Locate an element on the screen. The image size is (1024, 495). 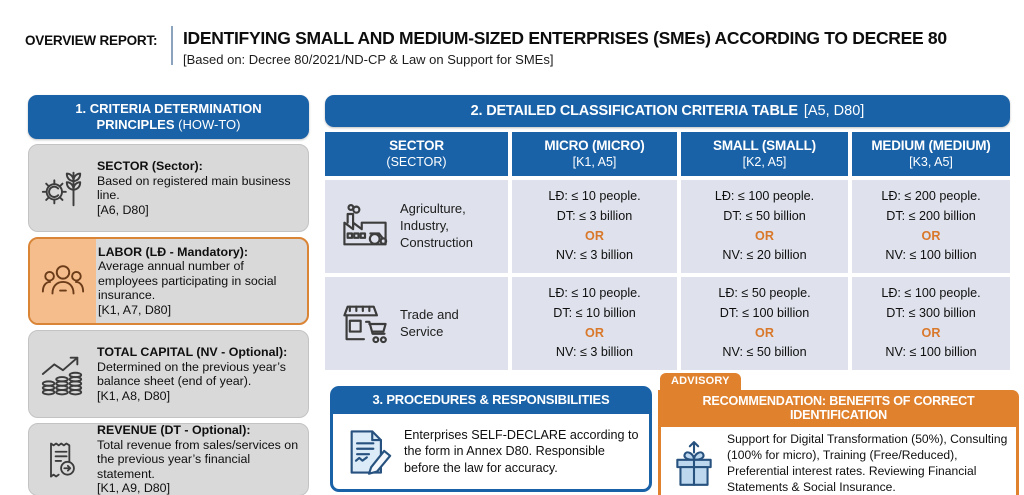
column-header-line1: MEDIUM (MEDIUM) is located at coordinates (931, 145).